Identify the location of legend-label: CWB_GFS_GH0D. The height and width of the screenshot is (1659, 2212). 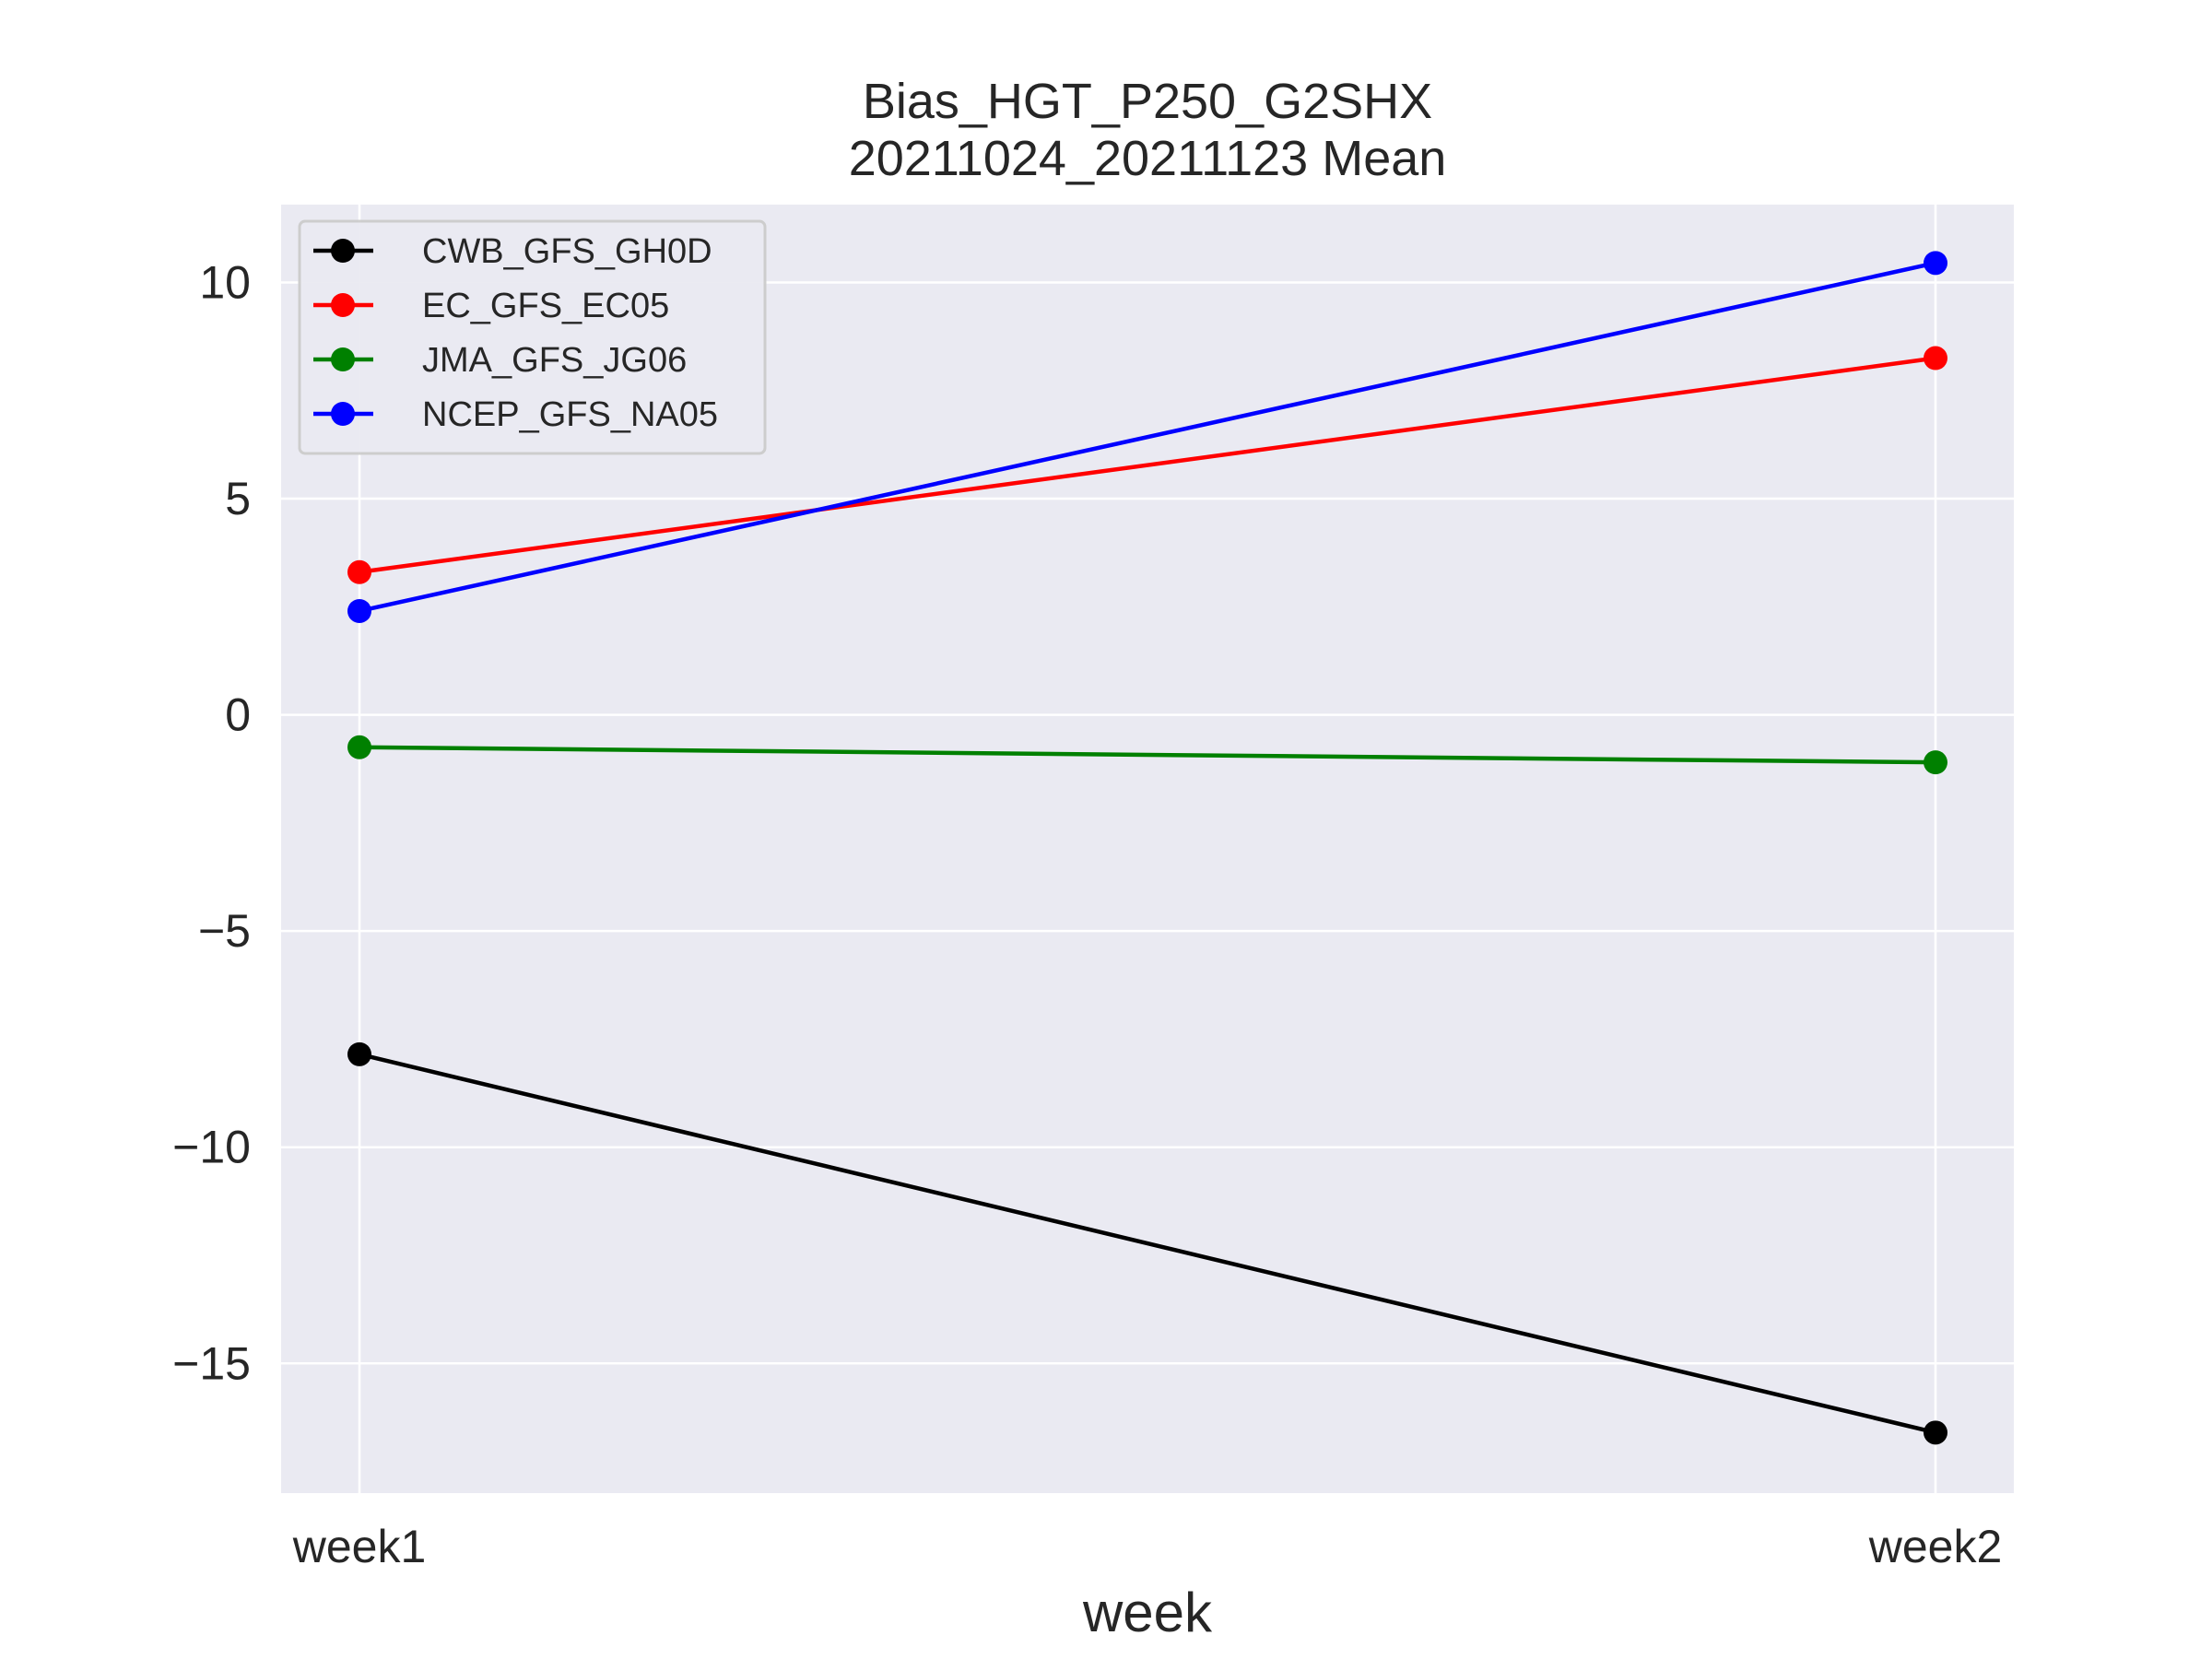
(567, 251).